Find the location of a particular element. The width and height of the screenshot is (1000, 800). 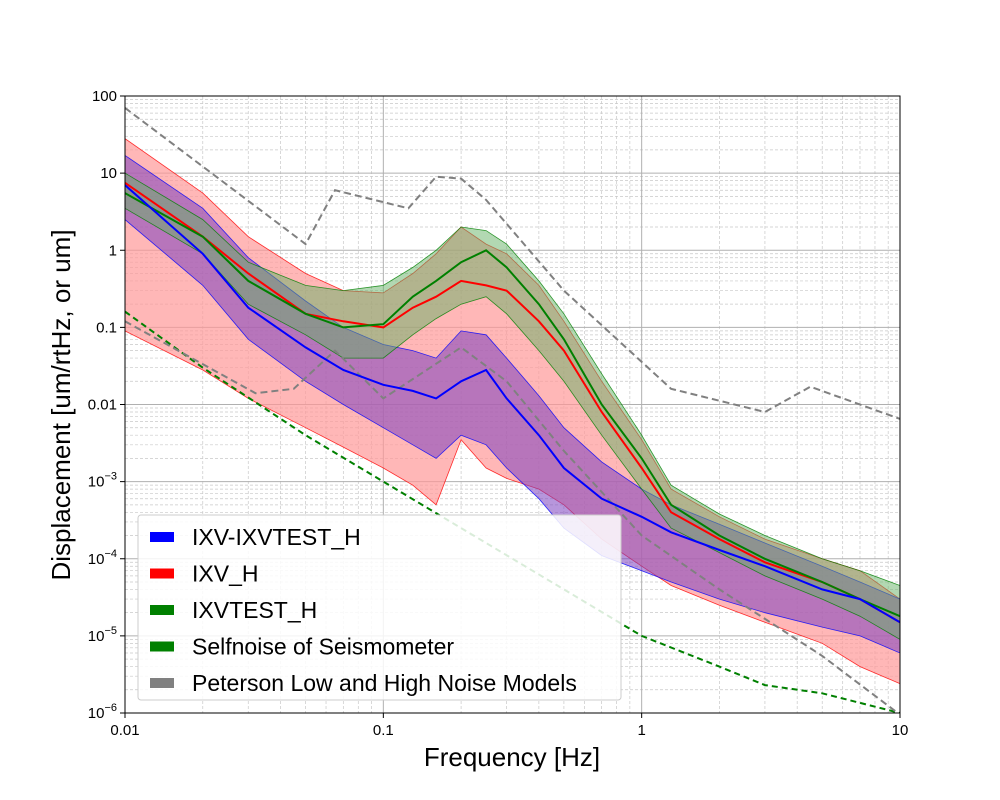

y-tick-label: 10⁻⁴ is located at coordinates (102, 558).